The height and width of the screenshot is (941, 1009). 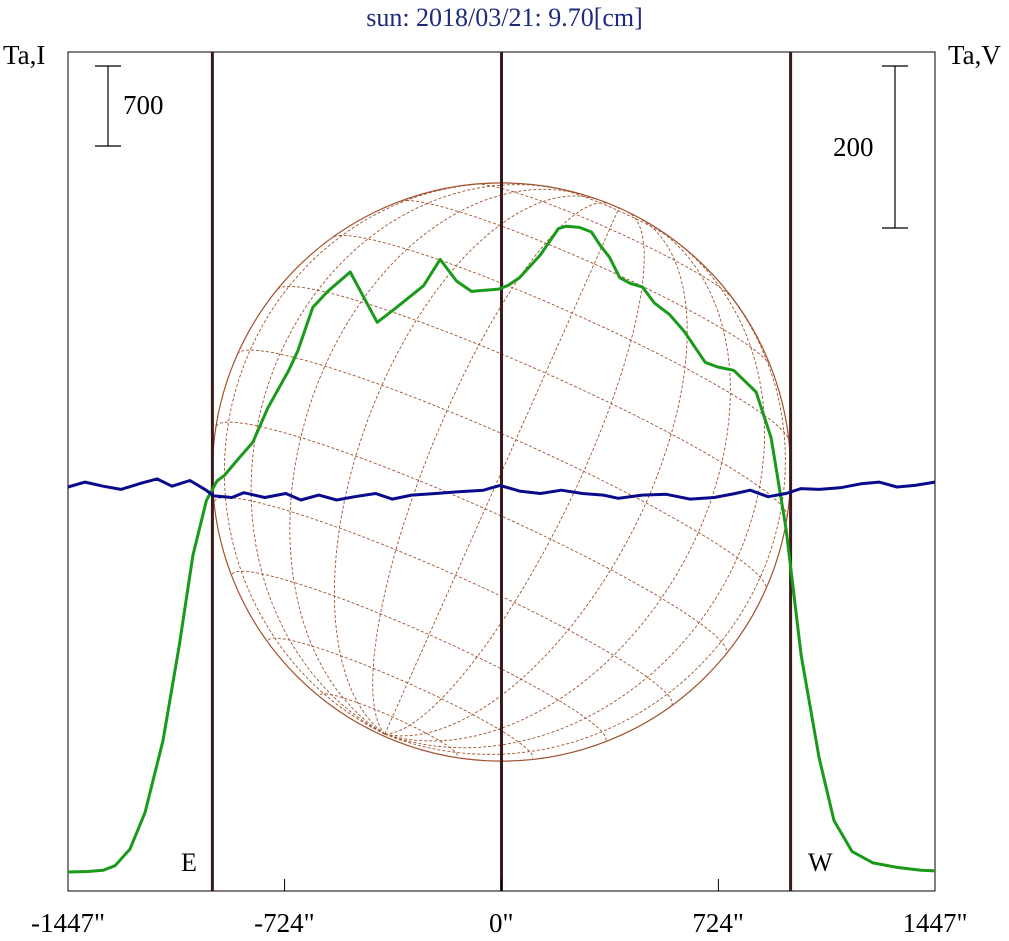 What do you see at coordinates (935, 923) in the screenshot?
I see `x-tick-label: 1447"` at bounding box center [935, 923].